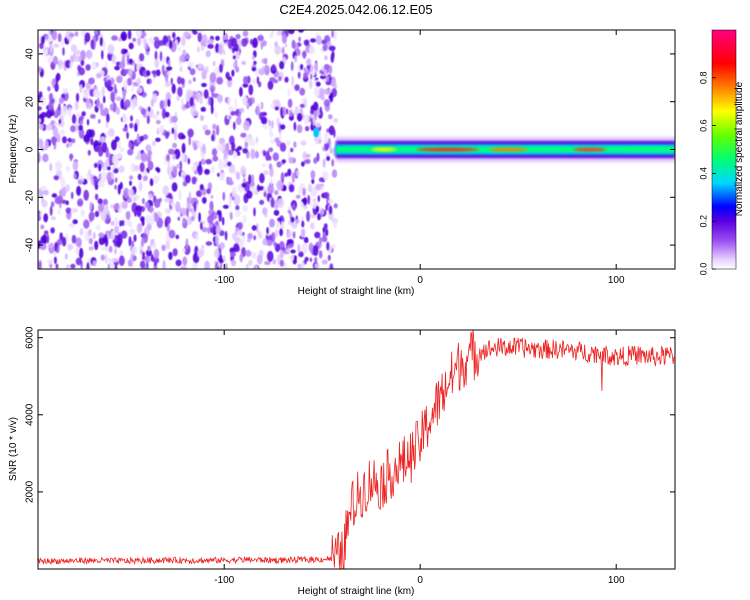  What do you see at coordinates (30, 102) in the screenshot?
I see `y-tick-label: 20` at bounding box center [30, 102].